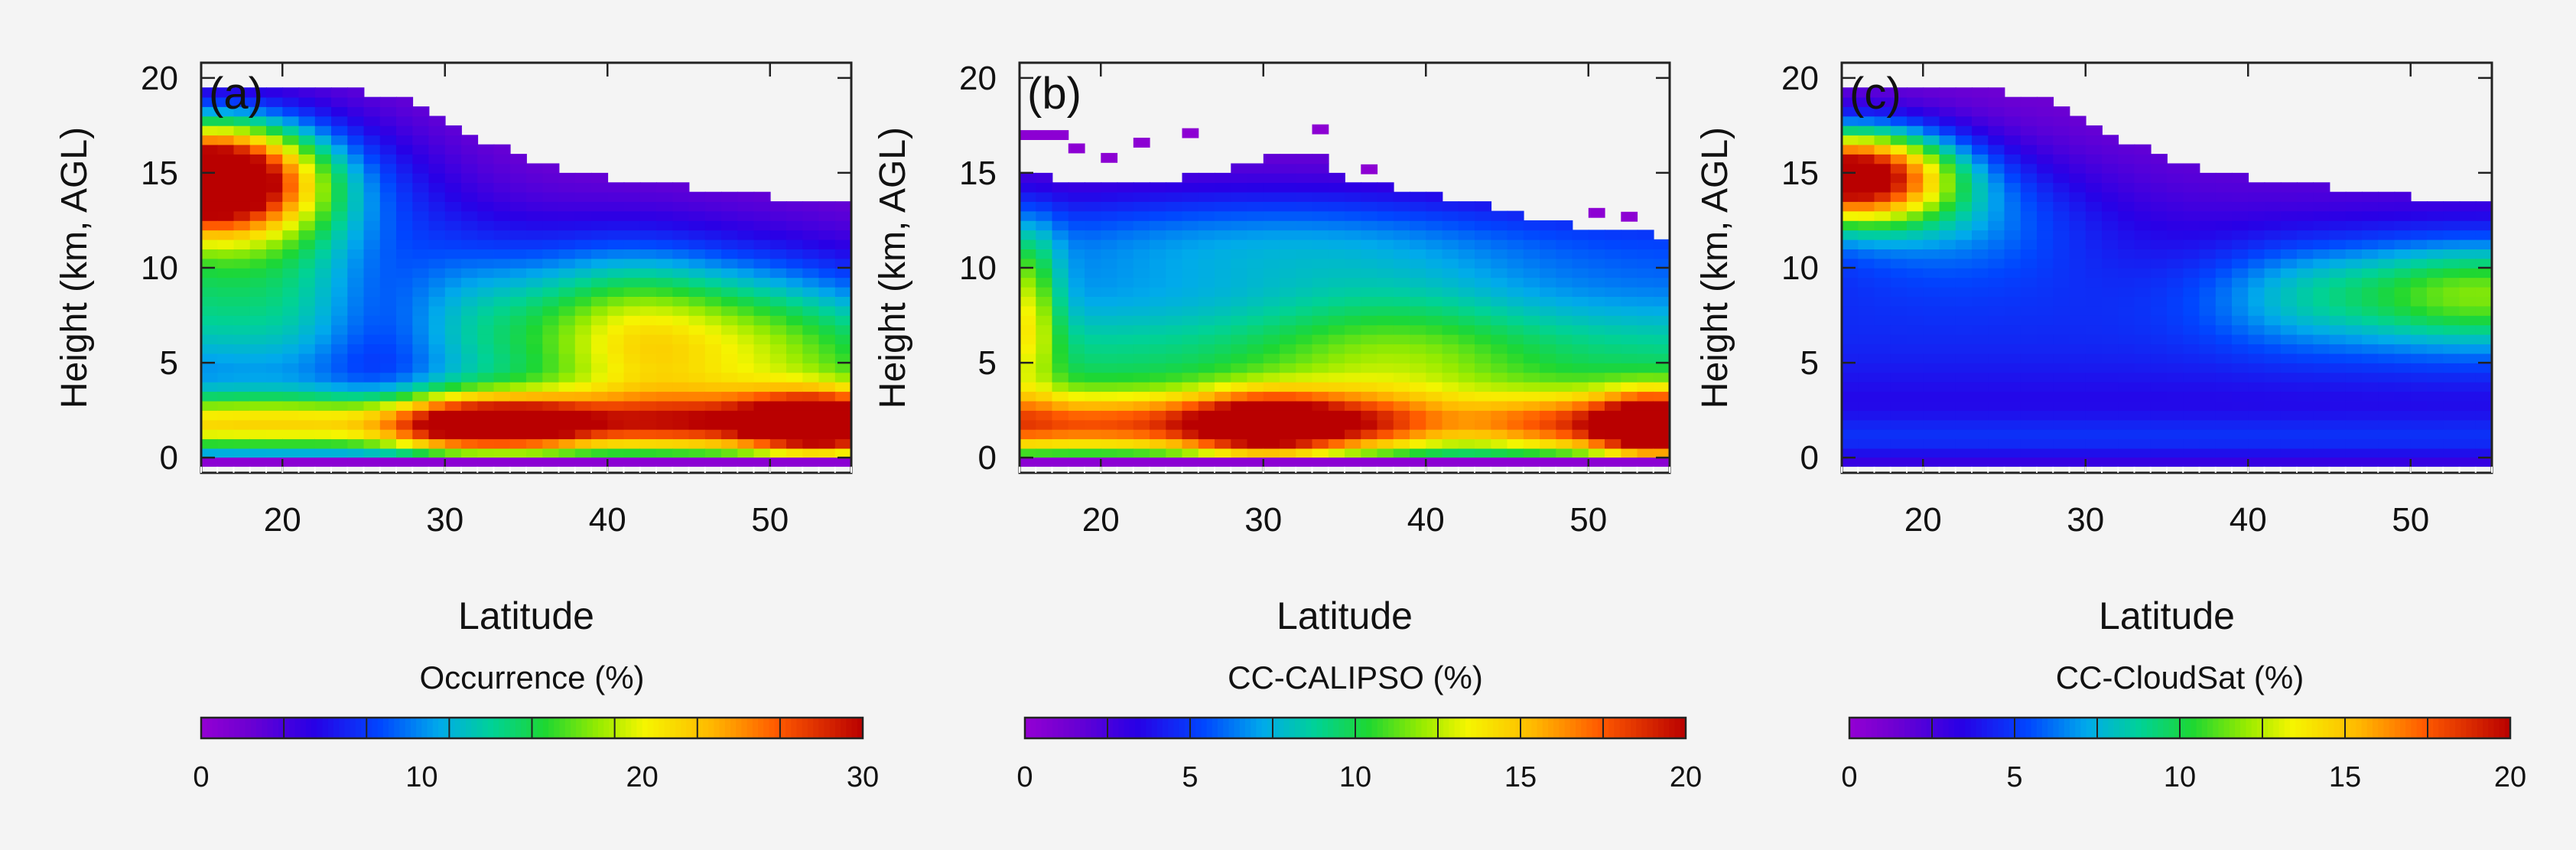  What do you see at coordinates (893, 268) in the screenshot?
I see `y-axis-label: Height (km, AGL)` at bounding box center [893, 268].